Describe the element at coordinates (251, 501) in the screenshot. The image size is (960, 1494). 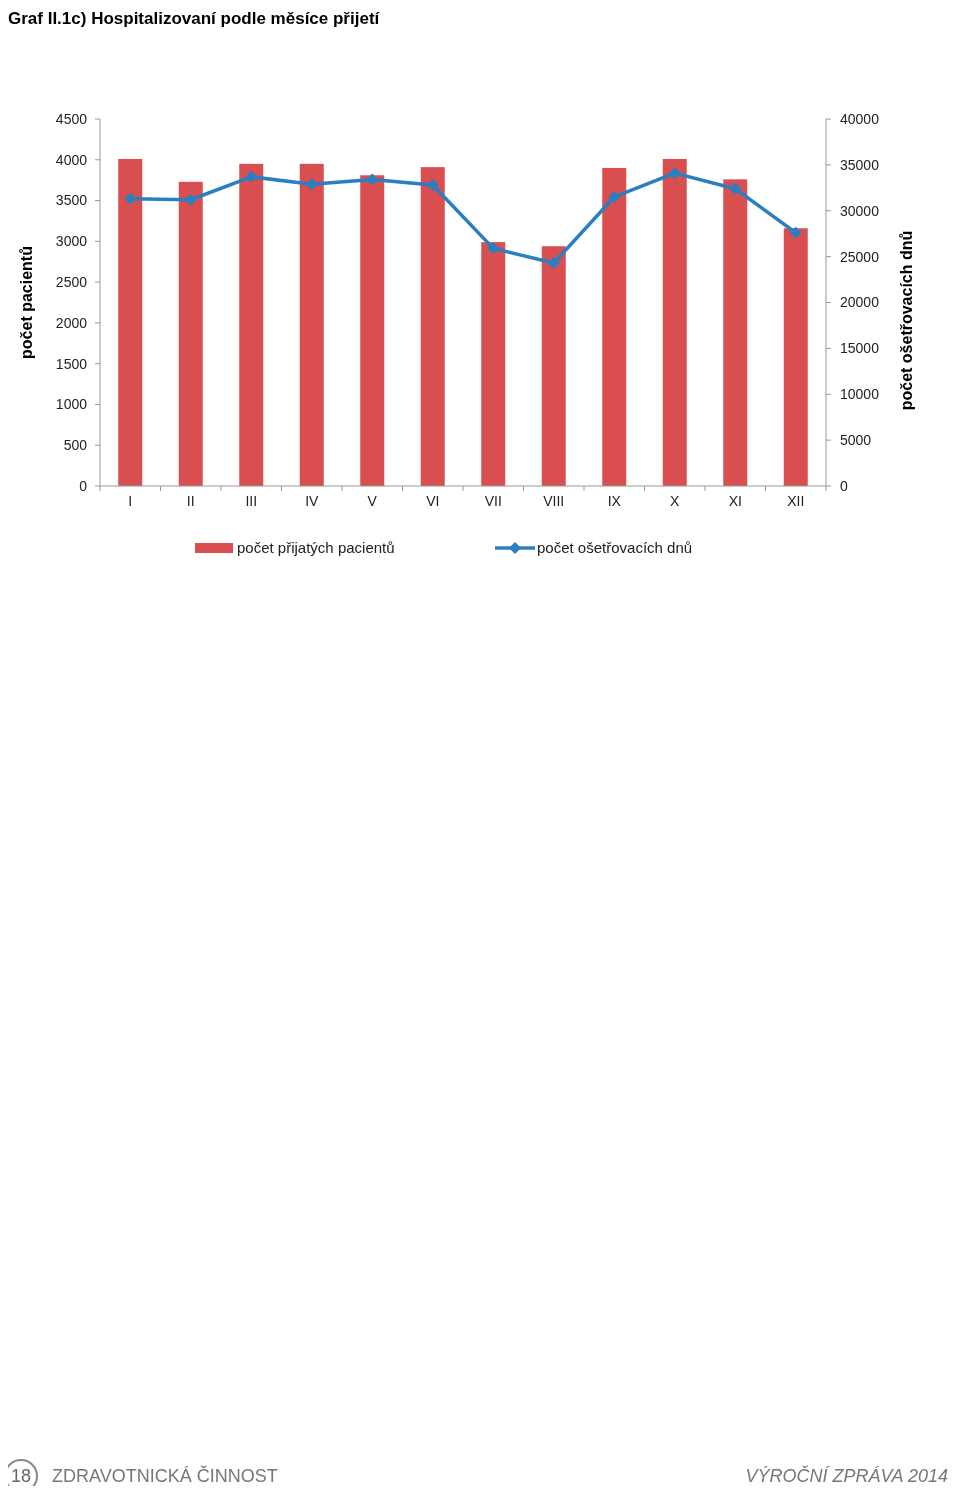
I see `x-tick-label: III` at that location.